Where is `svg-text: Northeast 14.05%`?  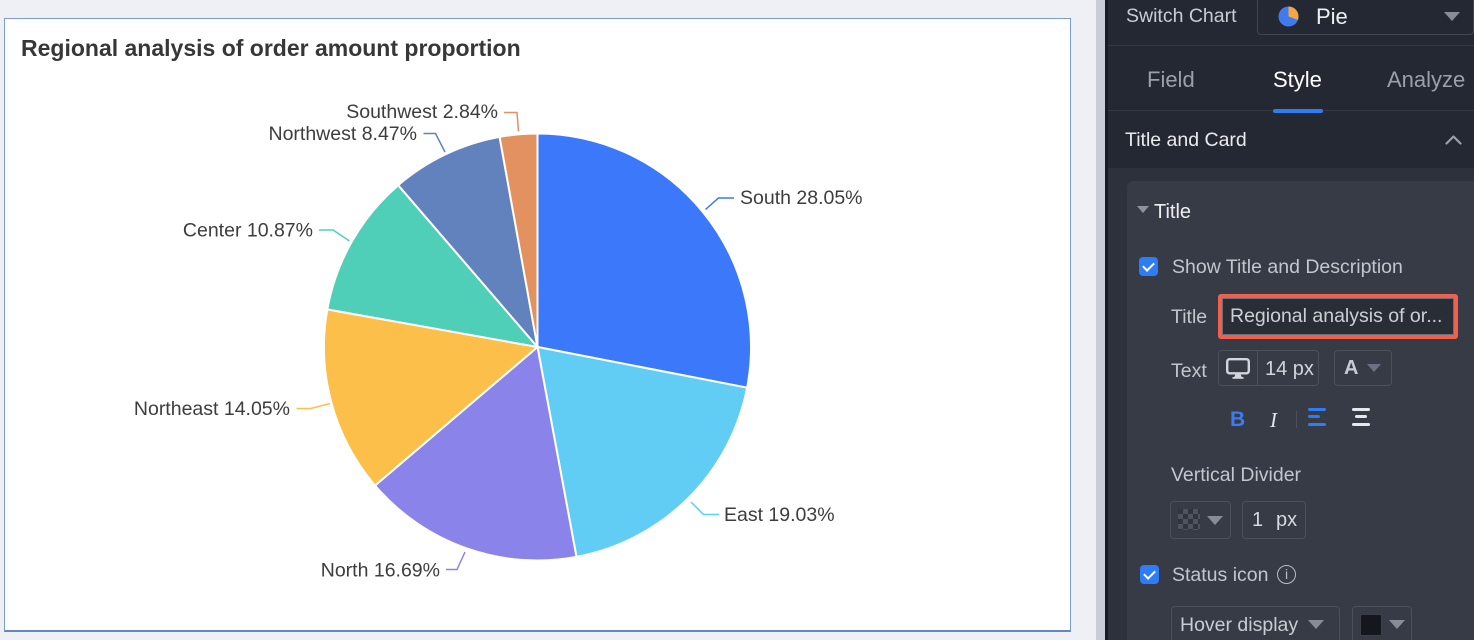 svg-text: Northeast 14.05% is located at coordinates (212, 409).